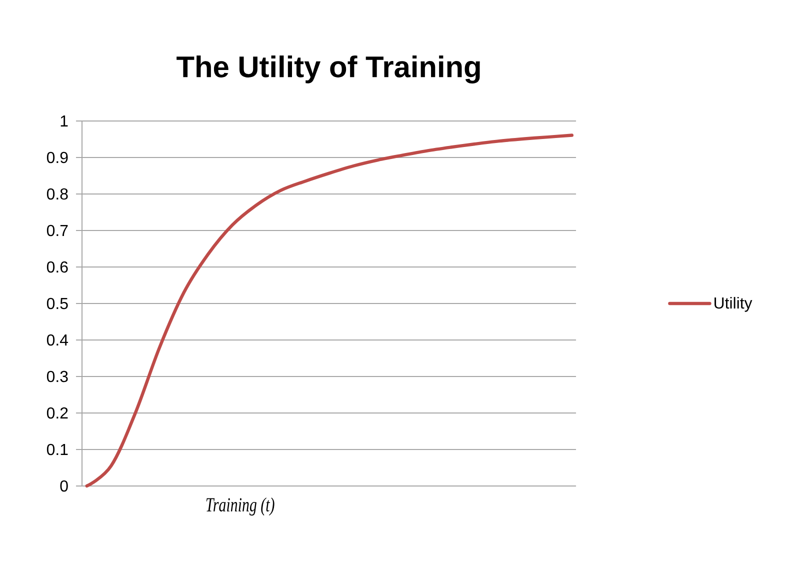  What do you see at coordinates (57, 230) in the screenshot?
I see `y-tick-label: 0.7` at bounding box center [57, 230].